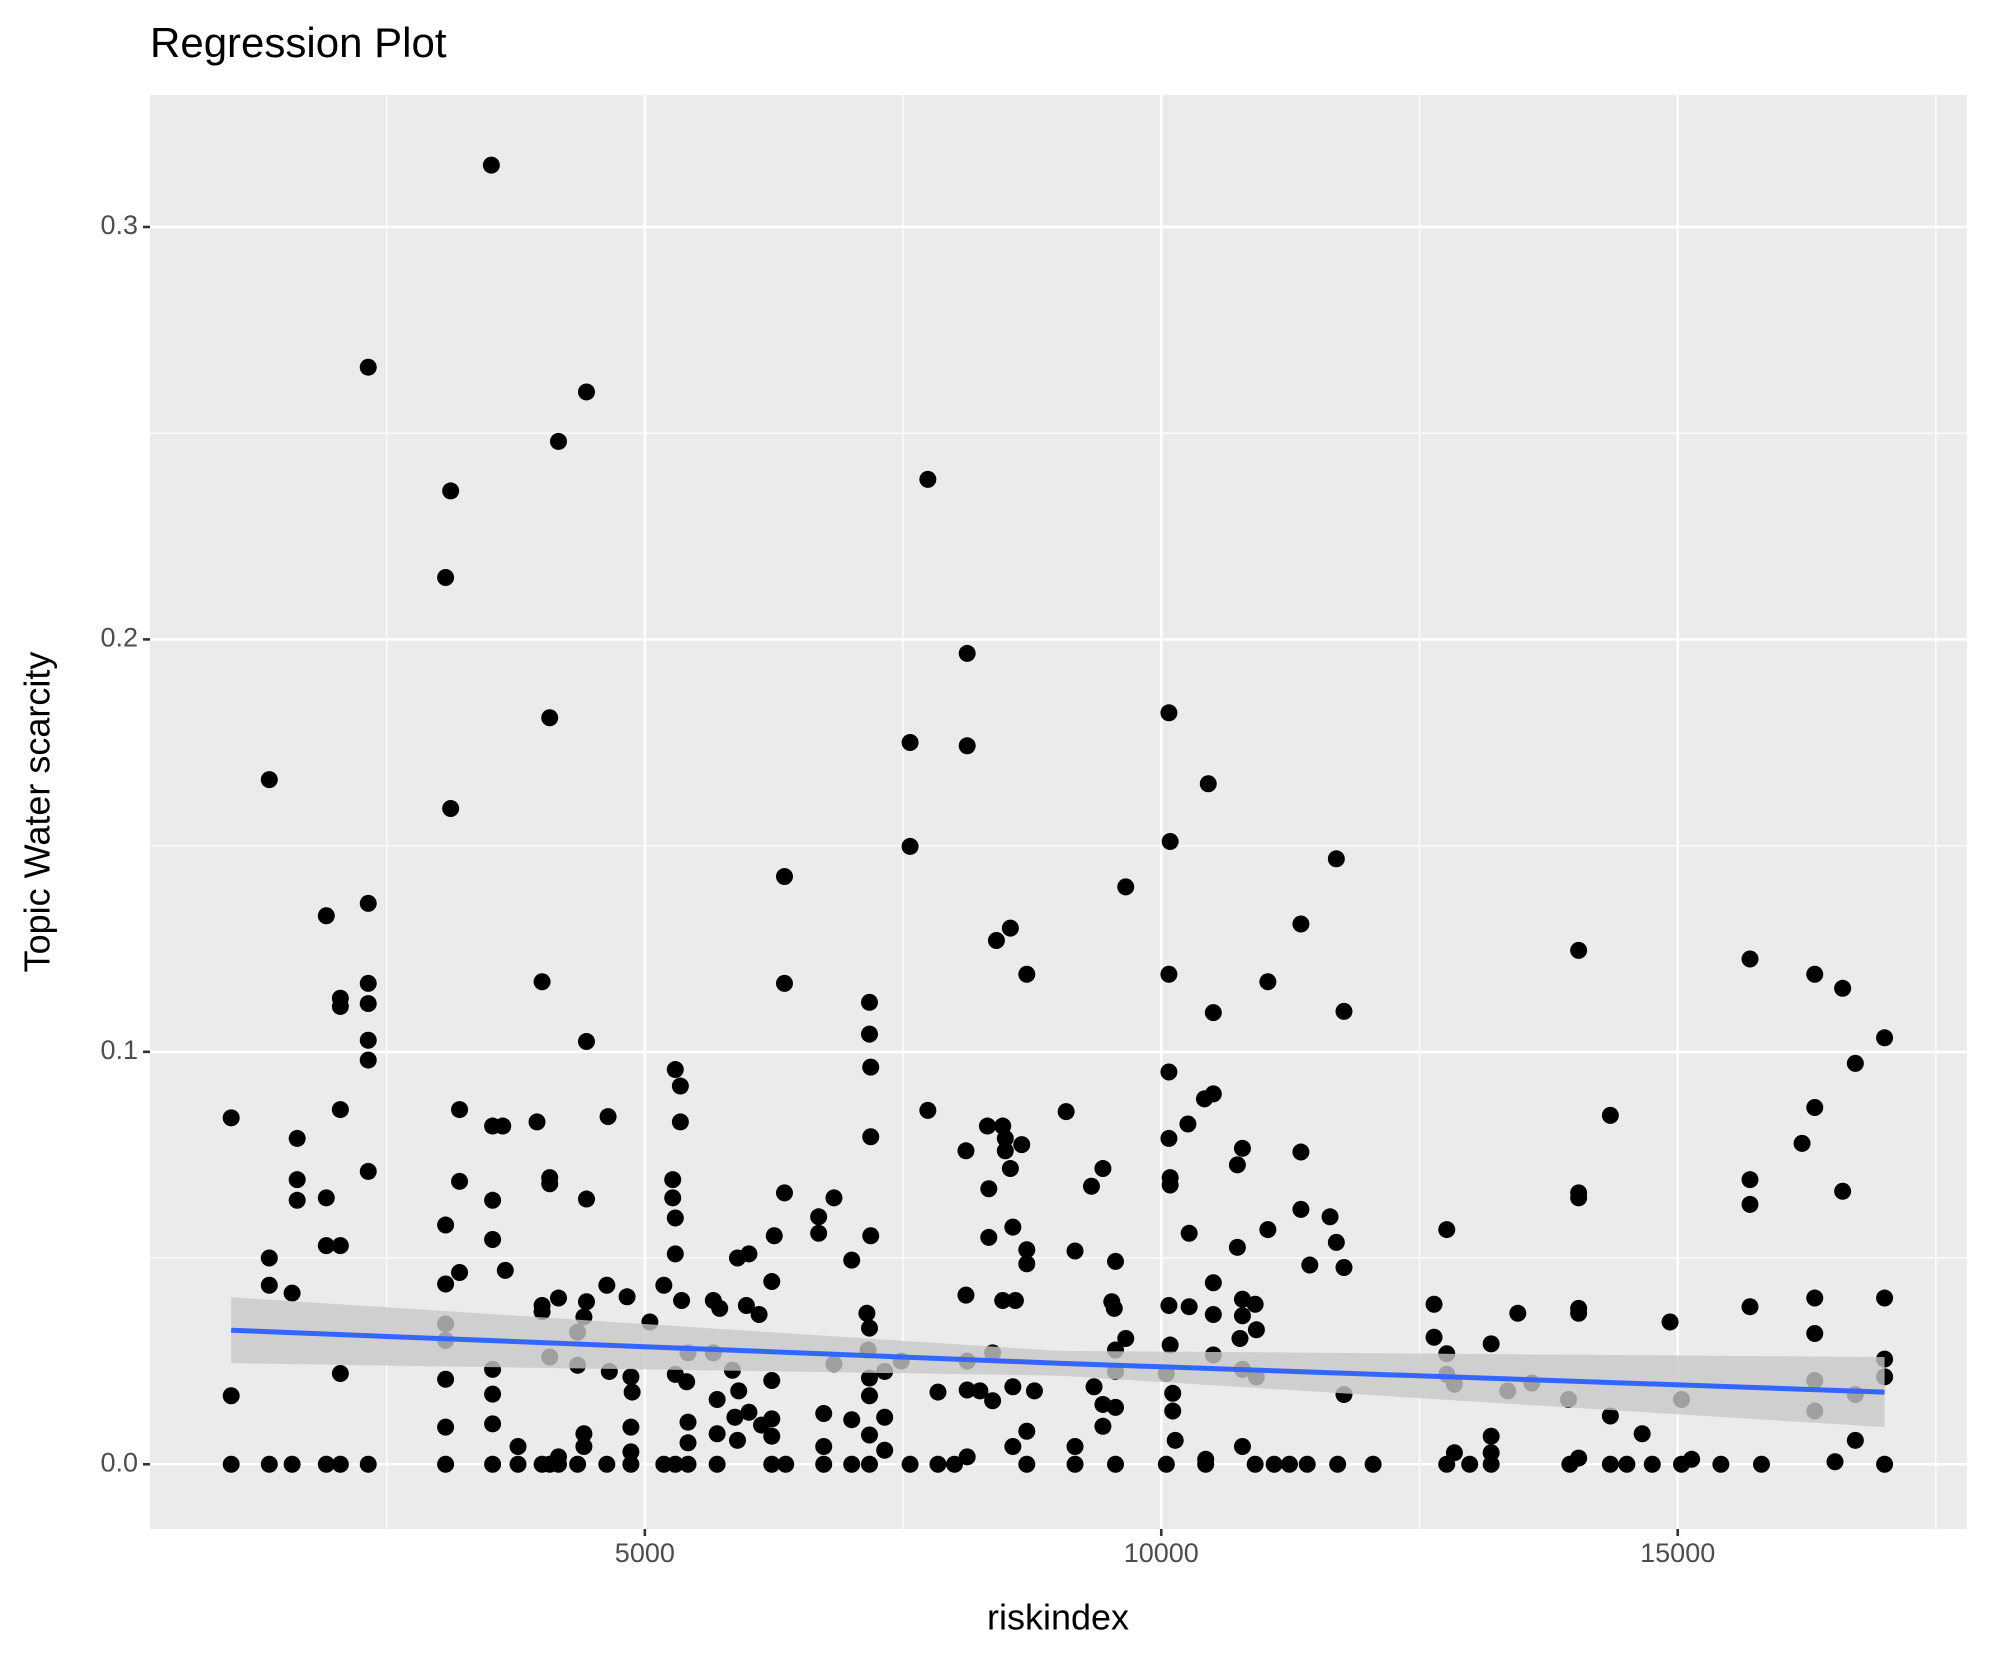  What do you see at coordinates (119, 1462) in the screenshot?
I see `y-tick-label: 0.0` at bounding box center [119, 1462].